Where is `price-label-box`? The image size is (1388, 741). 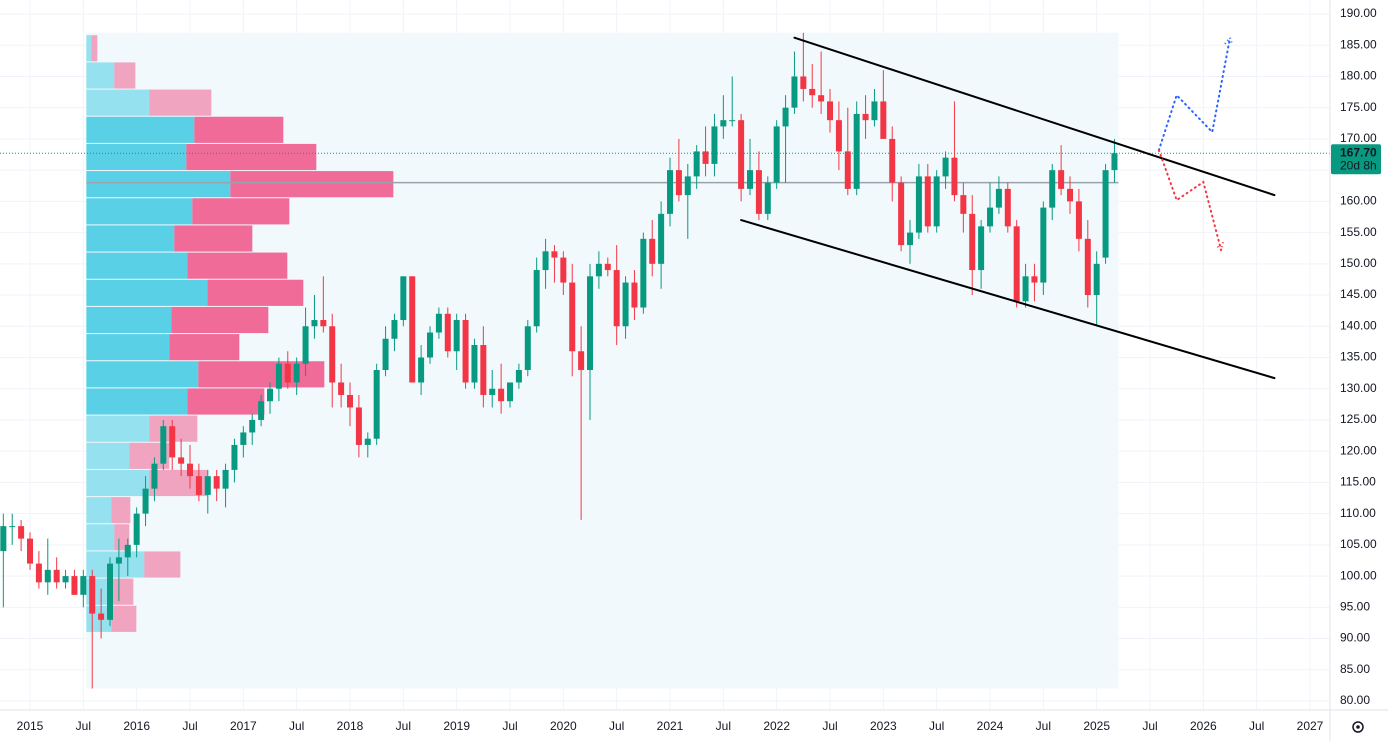
price-label-box is located at coordinates (1356, 159).